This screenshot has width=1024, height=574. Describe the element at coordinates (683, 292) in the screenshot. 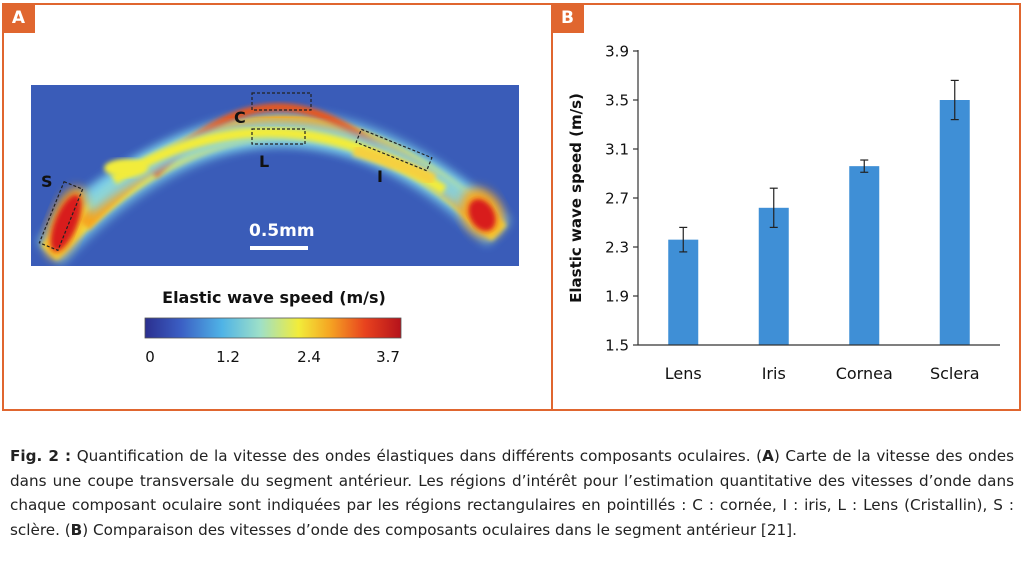

I see `bar-lens` at that location.